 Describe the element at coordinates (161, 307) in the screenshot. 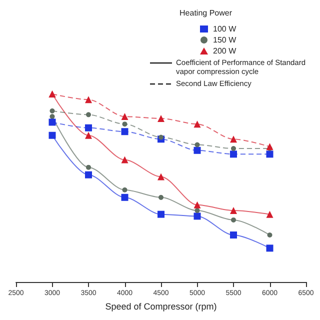

I see `x-axis-title: Speed of Compressor (rpm)` at that location.